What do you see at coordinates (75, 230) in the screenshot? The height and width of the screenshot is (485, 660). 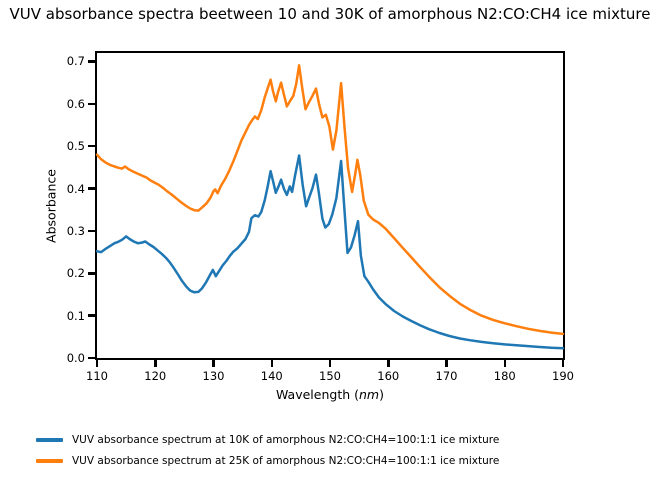 I see `y-tick-label: 0.3` at bounding box center [75, 230].